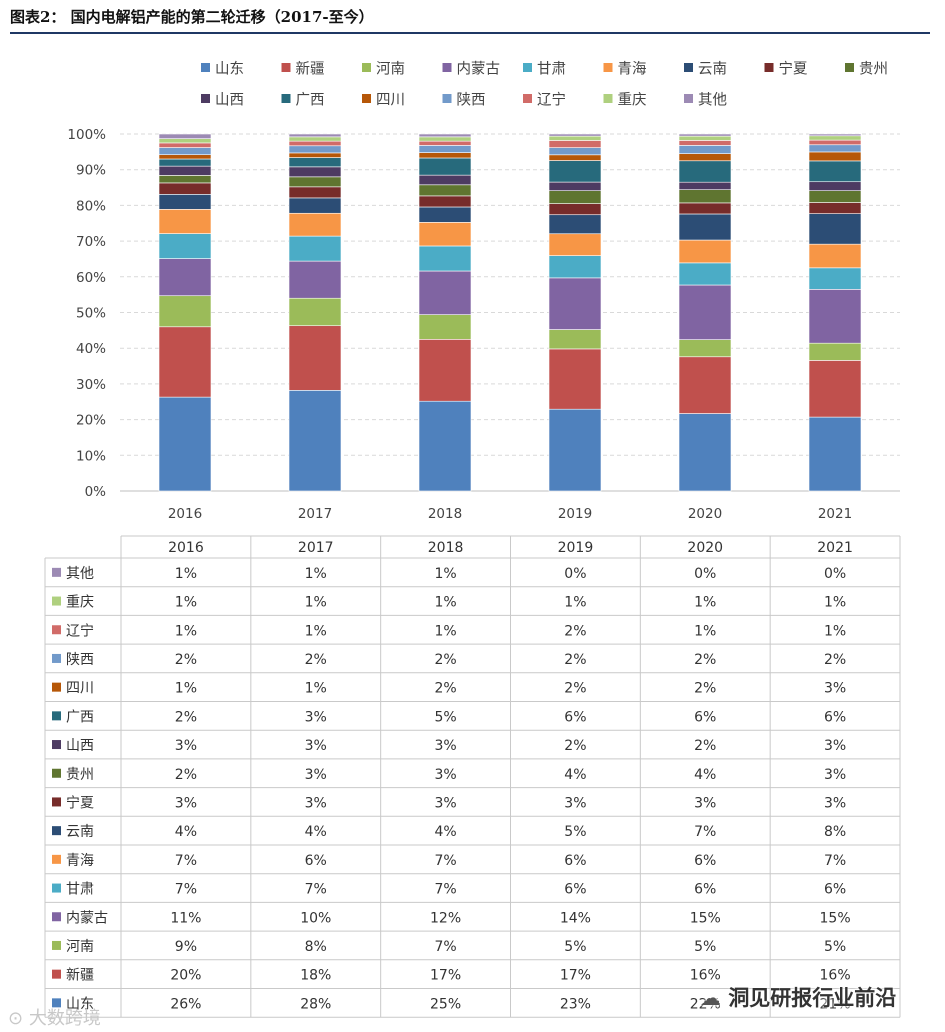 The image size is (945, 1032). What do you see at coordinates (575, 1004) in the screenshot?
I see `table-cell: 23%` at bounding box center [575, 1004].